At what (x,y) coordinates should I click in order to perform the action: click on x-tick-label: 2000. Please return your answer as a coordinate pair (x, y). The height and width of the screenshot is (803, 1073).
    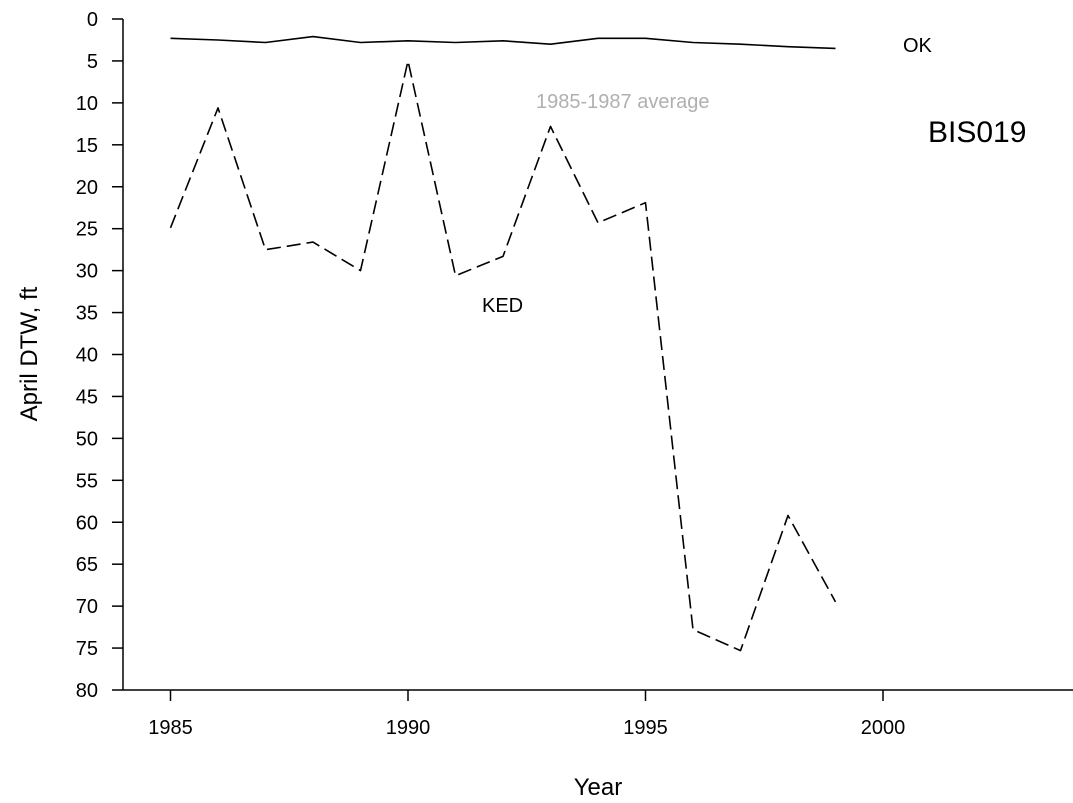
    Looking at the image, I should click on (883, 728).